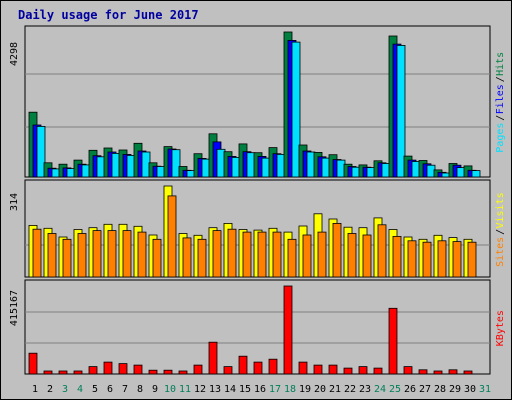 The image size is (512, 400). What do you see at coordinates (395, 389) in the screenshot?
I see `x-tick-label-day-25: 25` at bounding box center [395, 389].